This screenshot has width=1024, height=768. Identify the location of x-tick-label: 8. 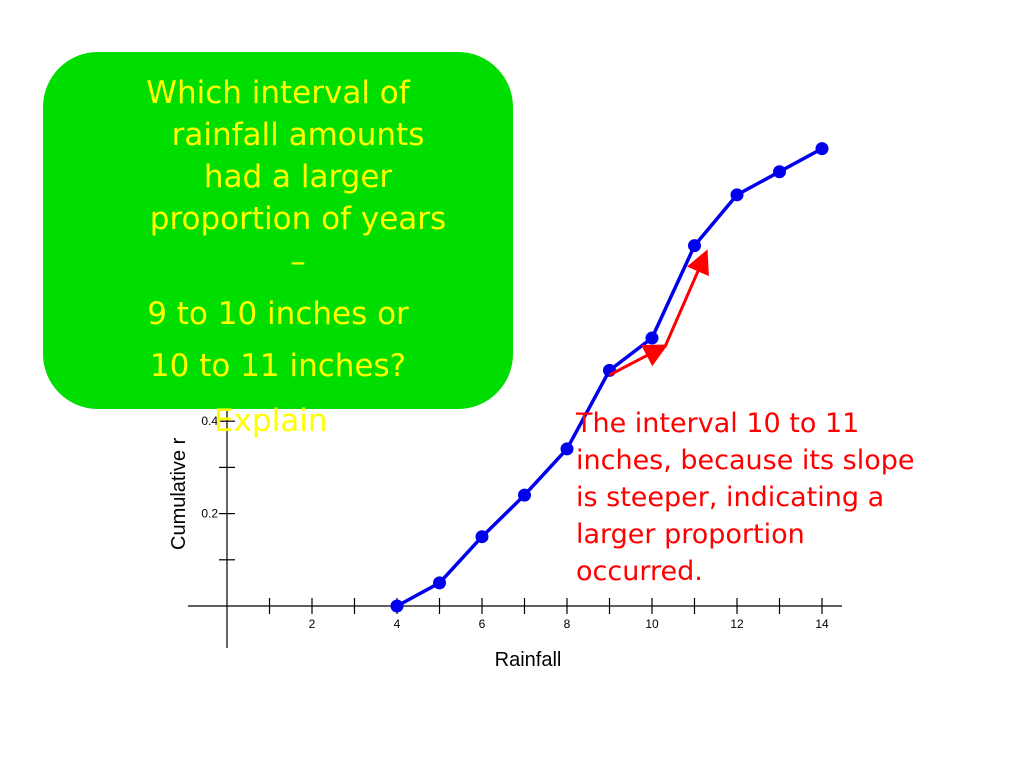
(567, 624).